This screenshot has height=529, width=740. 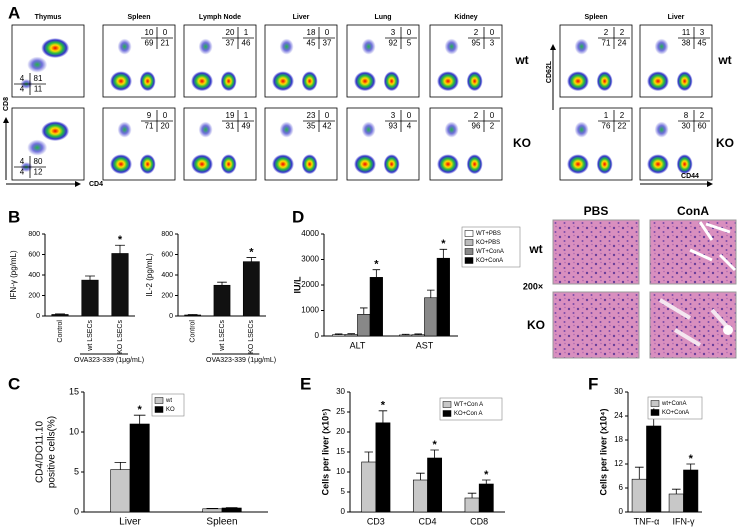 What do you see at coordinates (149, 32) in the screenshot?
I see `quadrant-value: 10` at bounding box center [149, 32].